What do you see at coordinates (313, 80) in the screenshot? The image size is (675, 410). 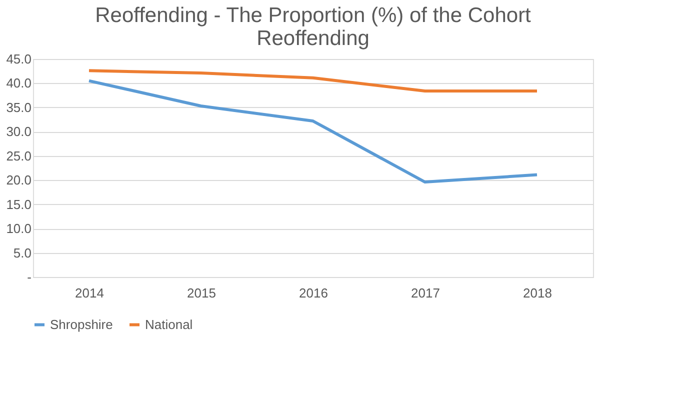 I see `line-series` at bounding box center [313, 80].